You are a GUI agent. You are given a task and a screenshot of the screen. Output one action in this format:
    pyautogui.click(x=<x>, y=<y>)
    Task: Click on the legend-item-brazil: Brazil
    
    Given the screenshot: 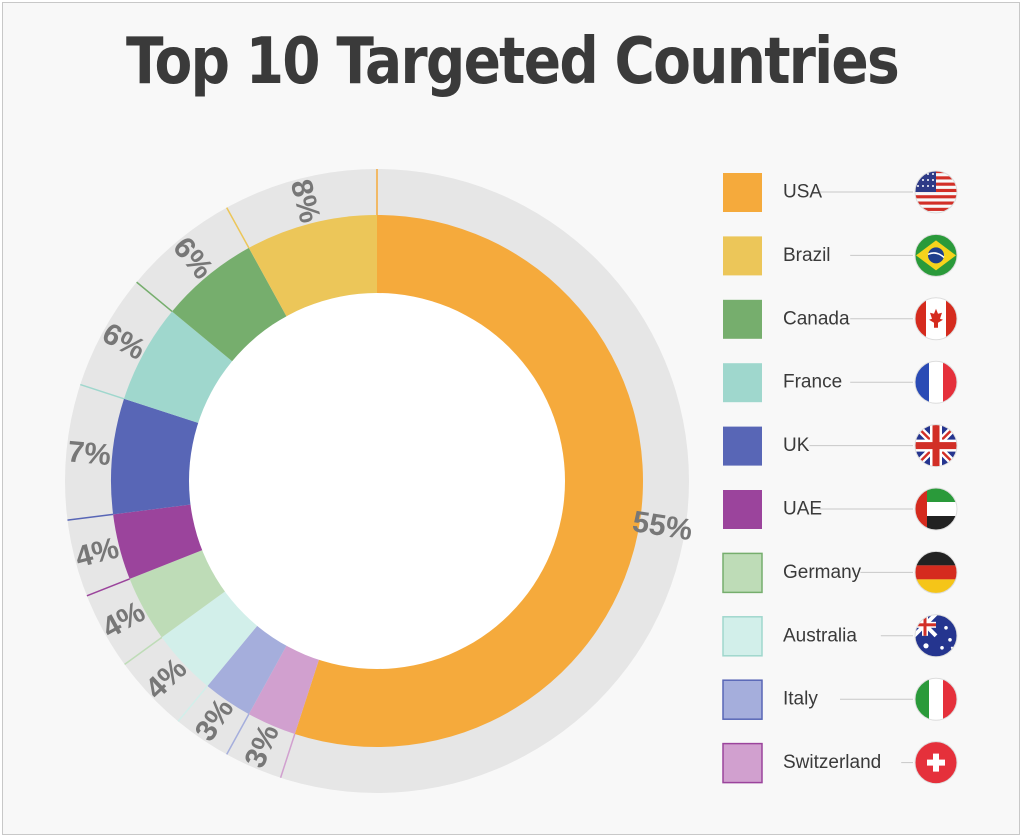 What is the action you would take?
    pyautogui.click(x=840, y=255)
    